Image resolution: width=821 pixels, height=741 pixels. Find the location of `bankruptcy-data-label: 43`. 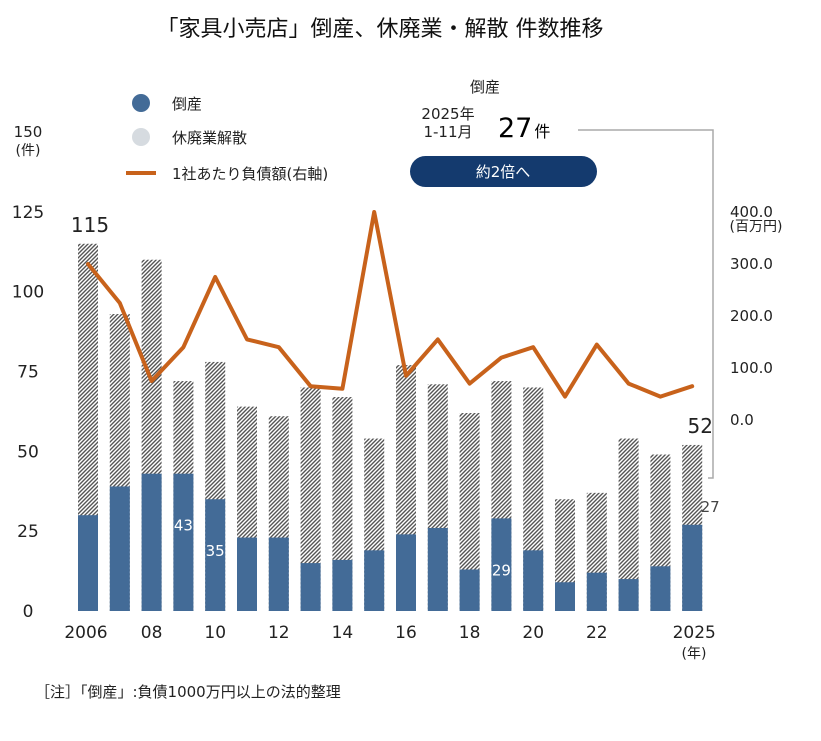

bankruptcy-data-label: 43 is located at coordinates (183, 526).